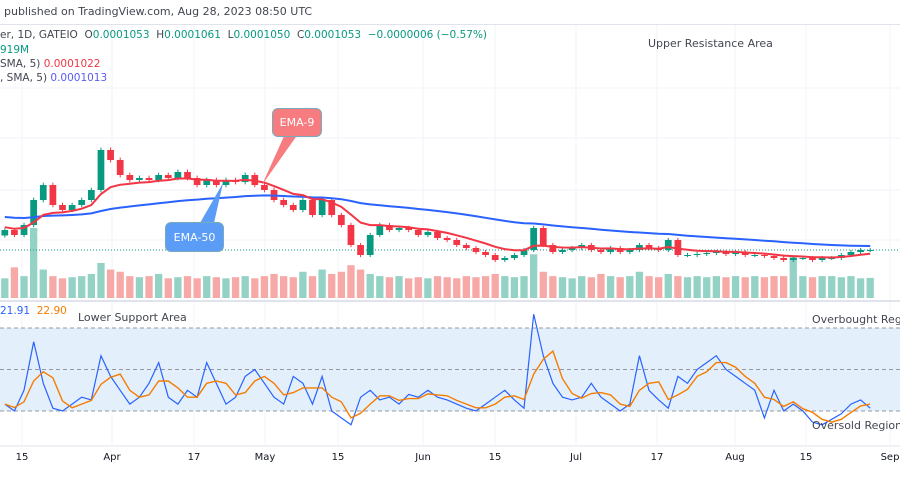 This screenshot has height=500, width=900. I want to click on volume-value: 919M, so click(15, 50).